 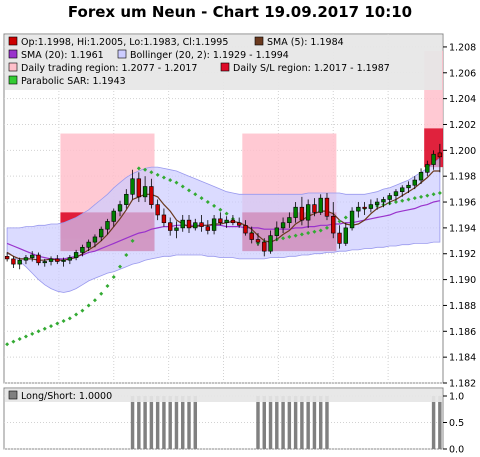 I want to click on legend-item: Bollinger (20, 2): 1.1929 - 1.1994, so click(x=203, y=55).